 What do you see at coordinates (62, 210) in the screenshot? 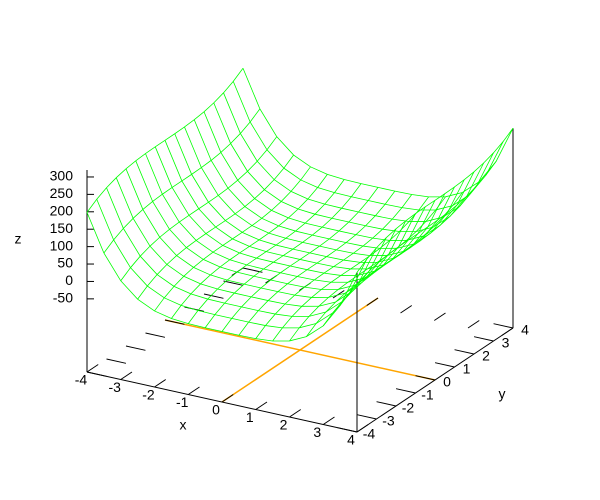
I see `z-tick-label: 200` at bounding box center [62, 210].